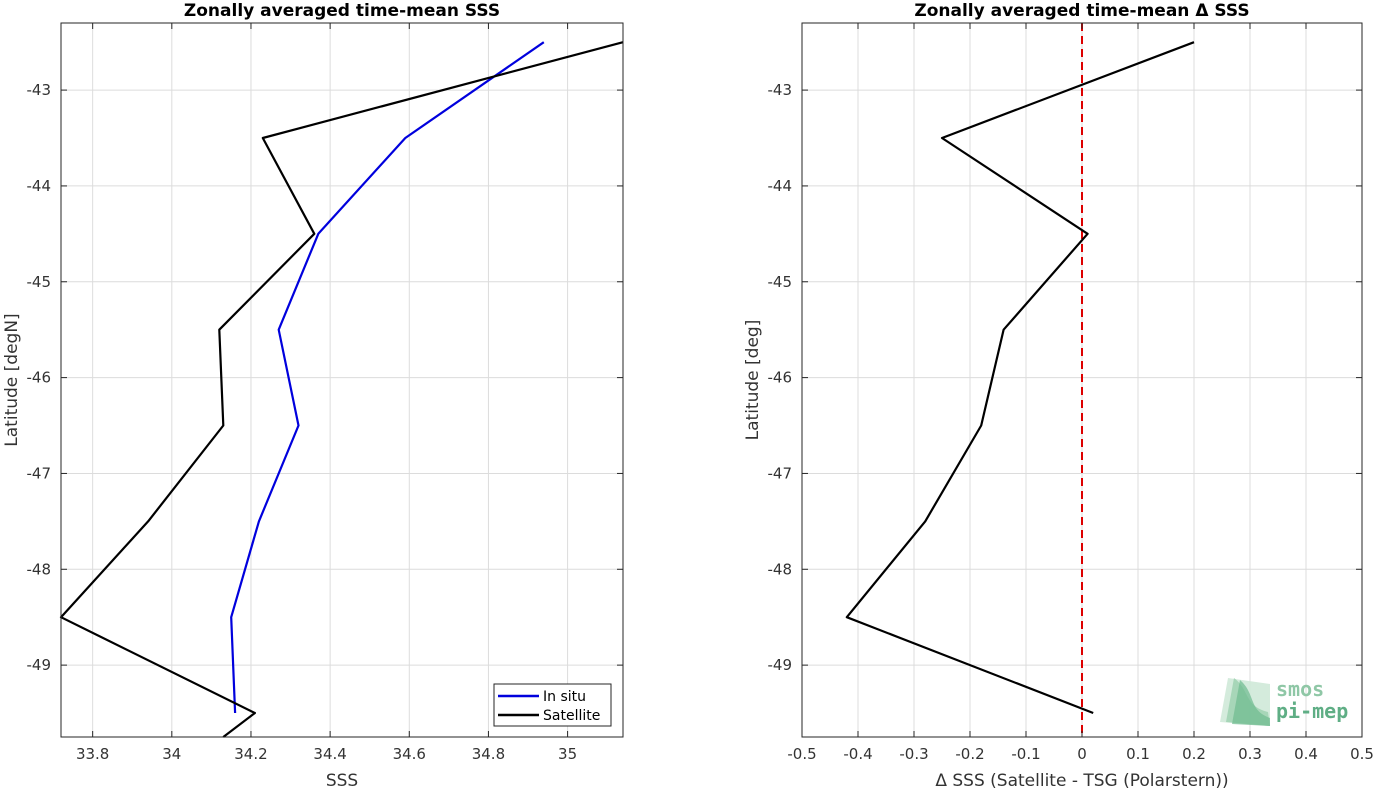 This screenshot has width=1376, height=790. What do you see at coordinates (1081, 11) in the screenshot?
I see `chart-title: Zonally averaged time-mean Δ SSS` at bounding box center [1081, 11].